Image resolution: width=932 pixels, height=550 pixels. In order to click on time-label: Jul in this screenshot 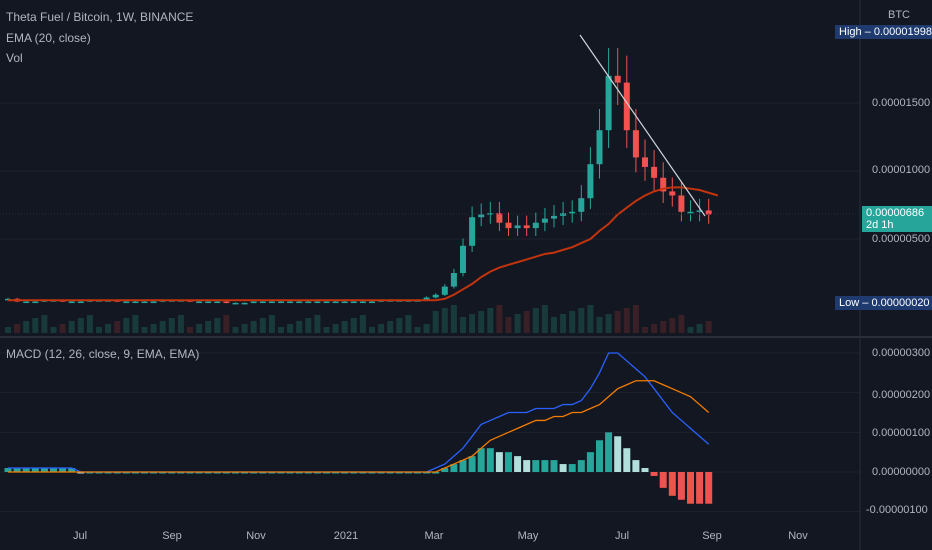, I will do `click(622, 536)`.